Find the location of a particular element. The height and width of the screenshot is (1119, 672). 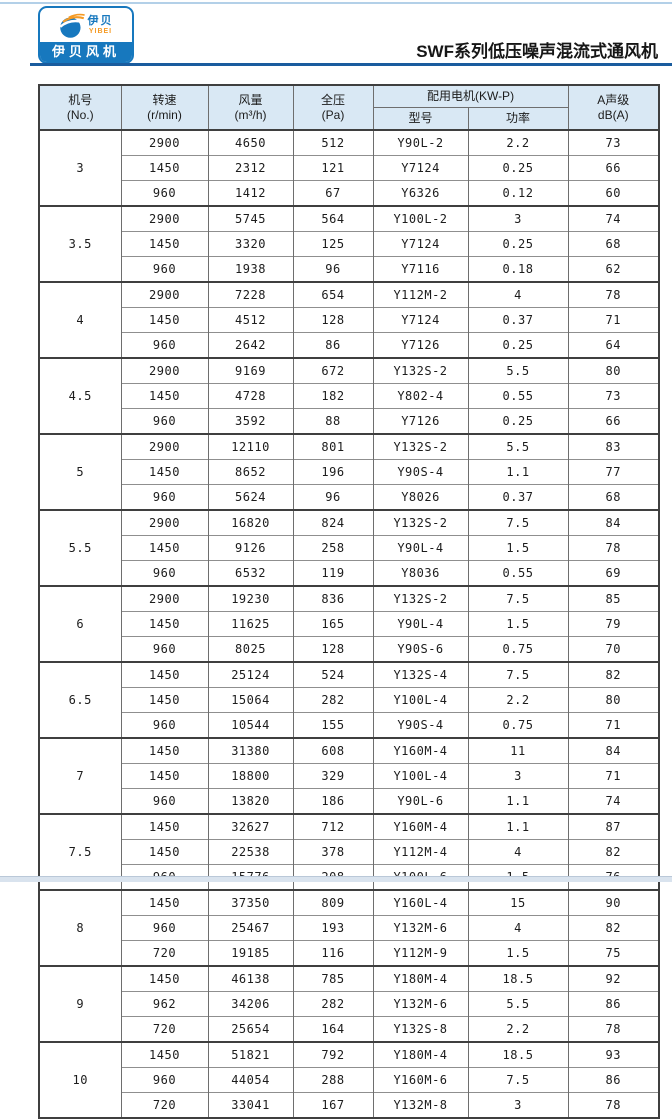

cell-motor-model: Y90S-4 is located at coordinates (420, 725).